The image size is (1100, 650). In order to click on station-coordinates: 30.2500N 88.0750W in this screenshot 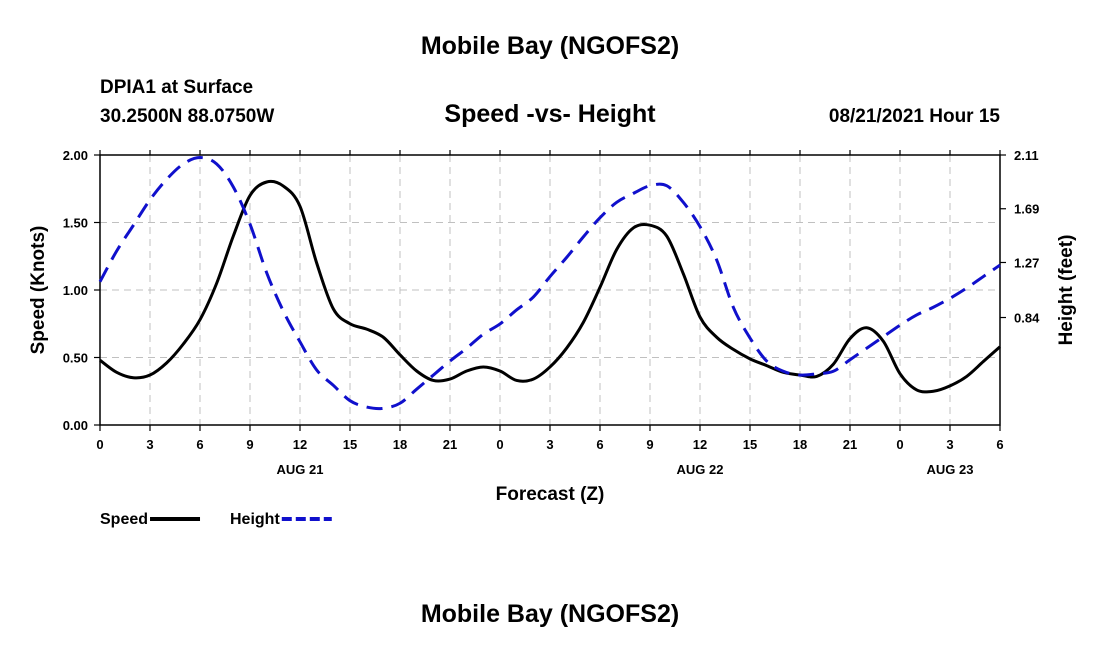, I will do `click(187, 116)`.